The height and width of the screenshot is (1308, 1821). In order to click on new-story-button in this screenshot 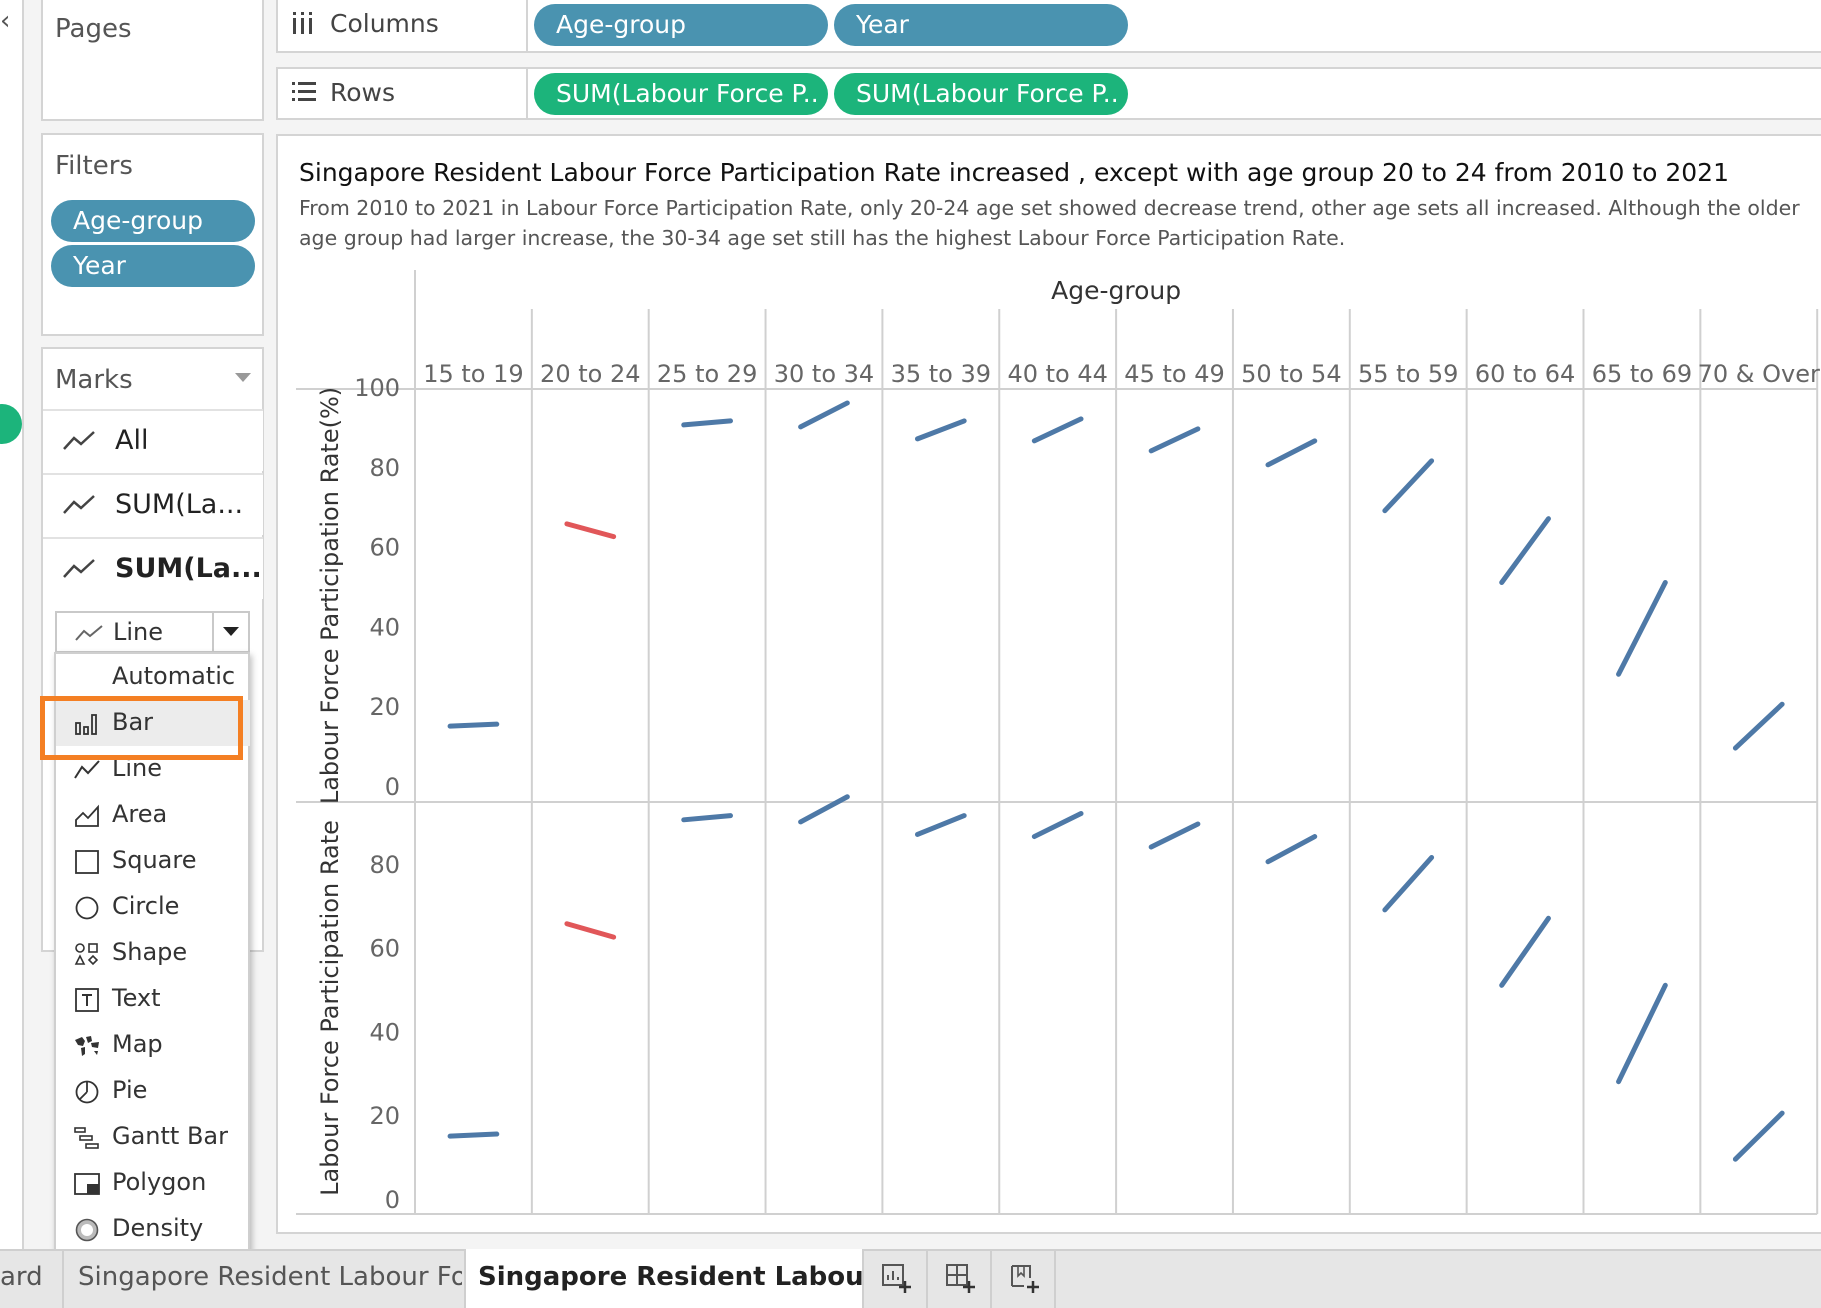, I will do `click(1024, 1278)`.